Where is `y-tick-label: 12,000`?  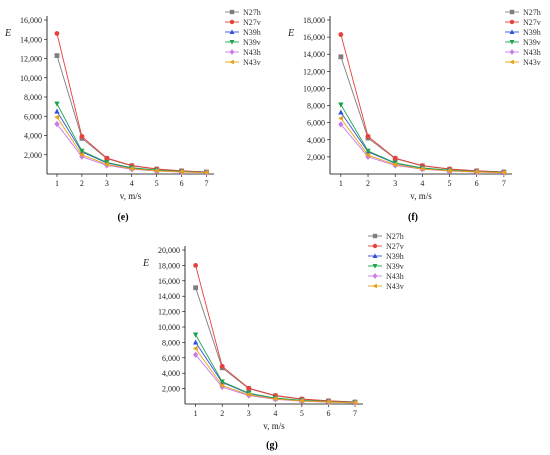
y-tick-label: 12,000 is located at coordinates (31, 59).